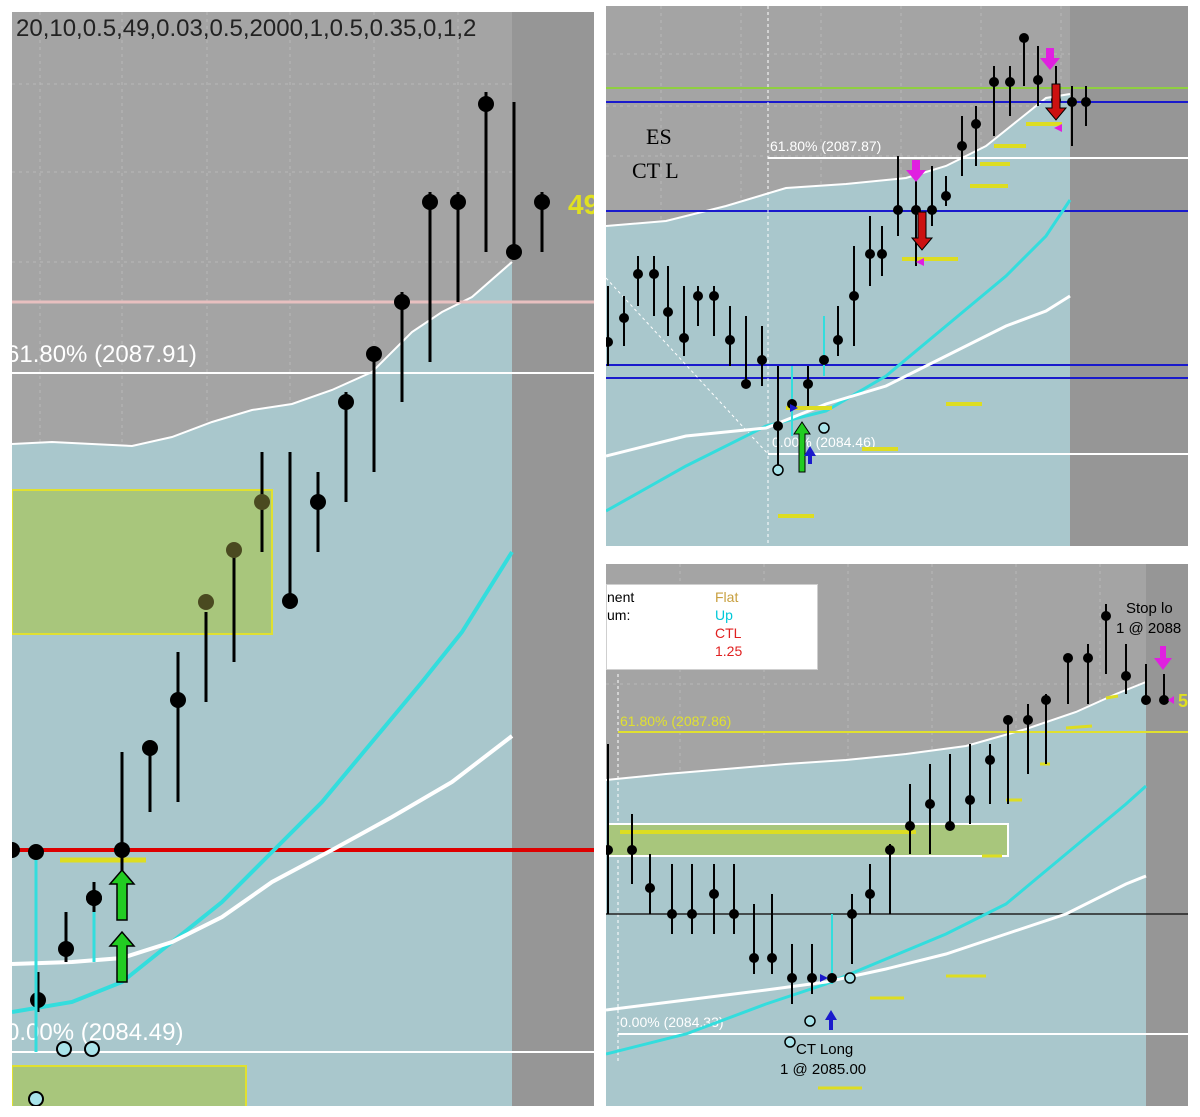 This screenshot has width=1200, height=1117. Describe the element at coordinates (619, 615) in the screenshot. I see `legend-label-momentum: um:` at that location.